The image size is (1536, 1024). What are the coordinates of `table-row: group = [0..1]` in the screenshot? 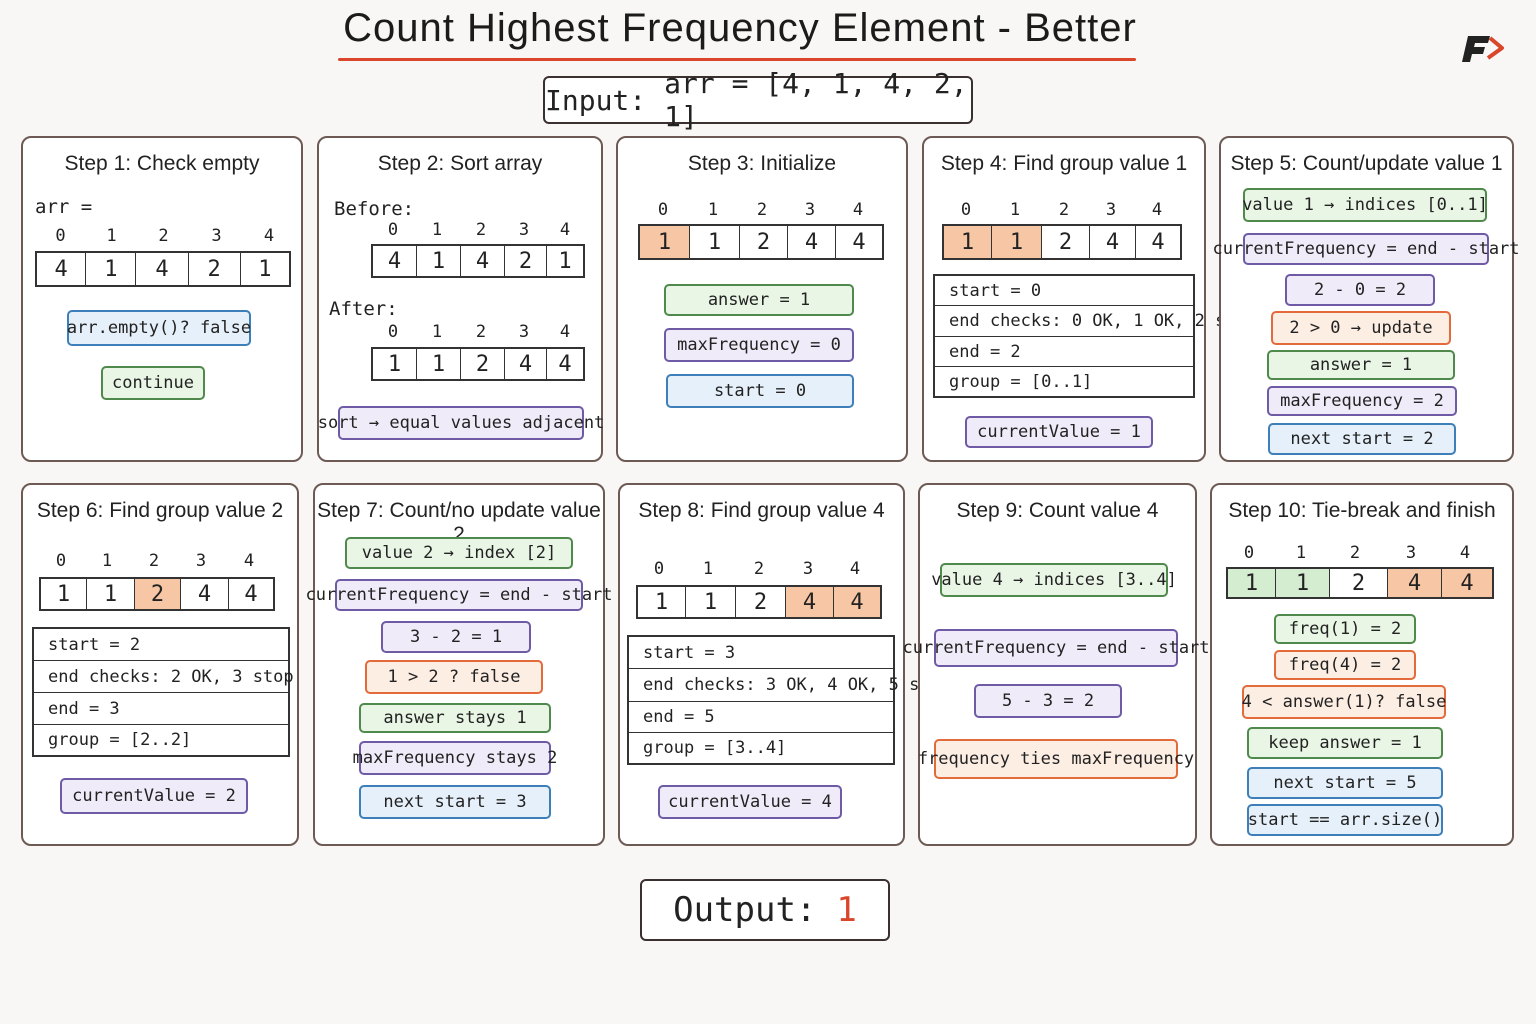 It's located at (1021, 381).